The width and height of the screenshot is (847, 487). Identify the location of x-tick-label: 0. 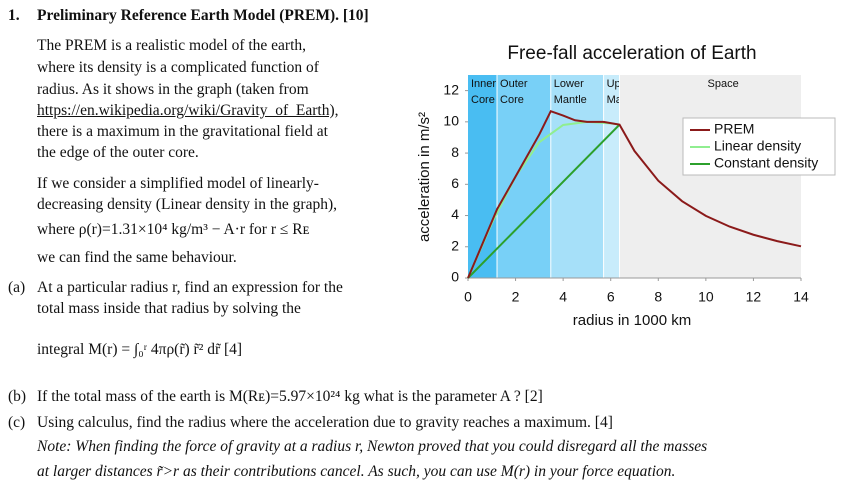
(468, 297).